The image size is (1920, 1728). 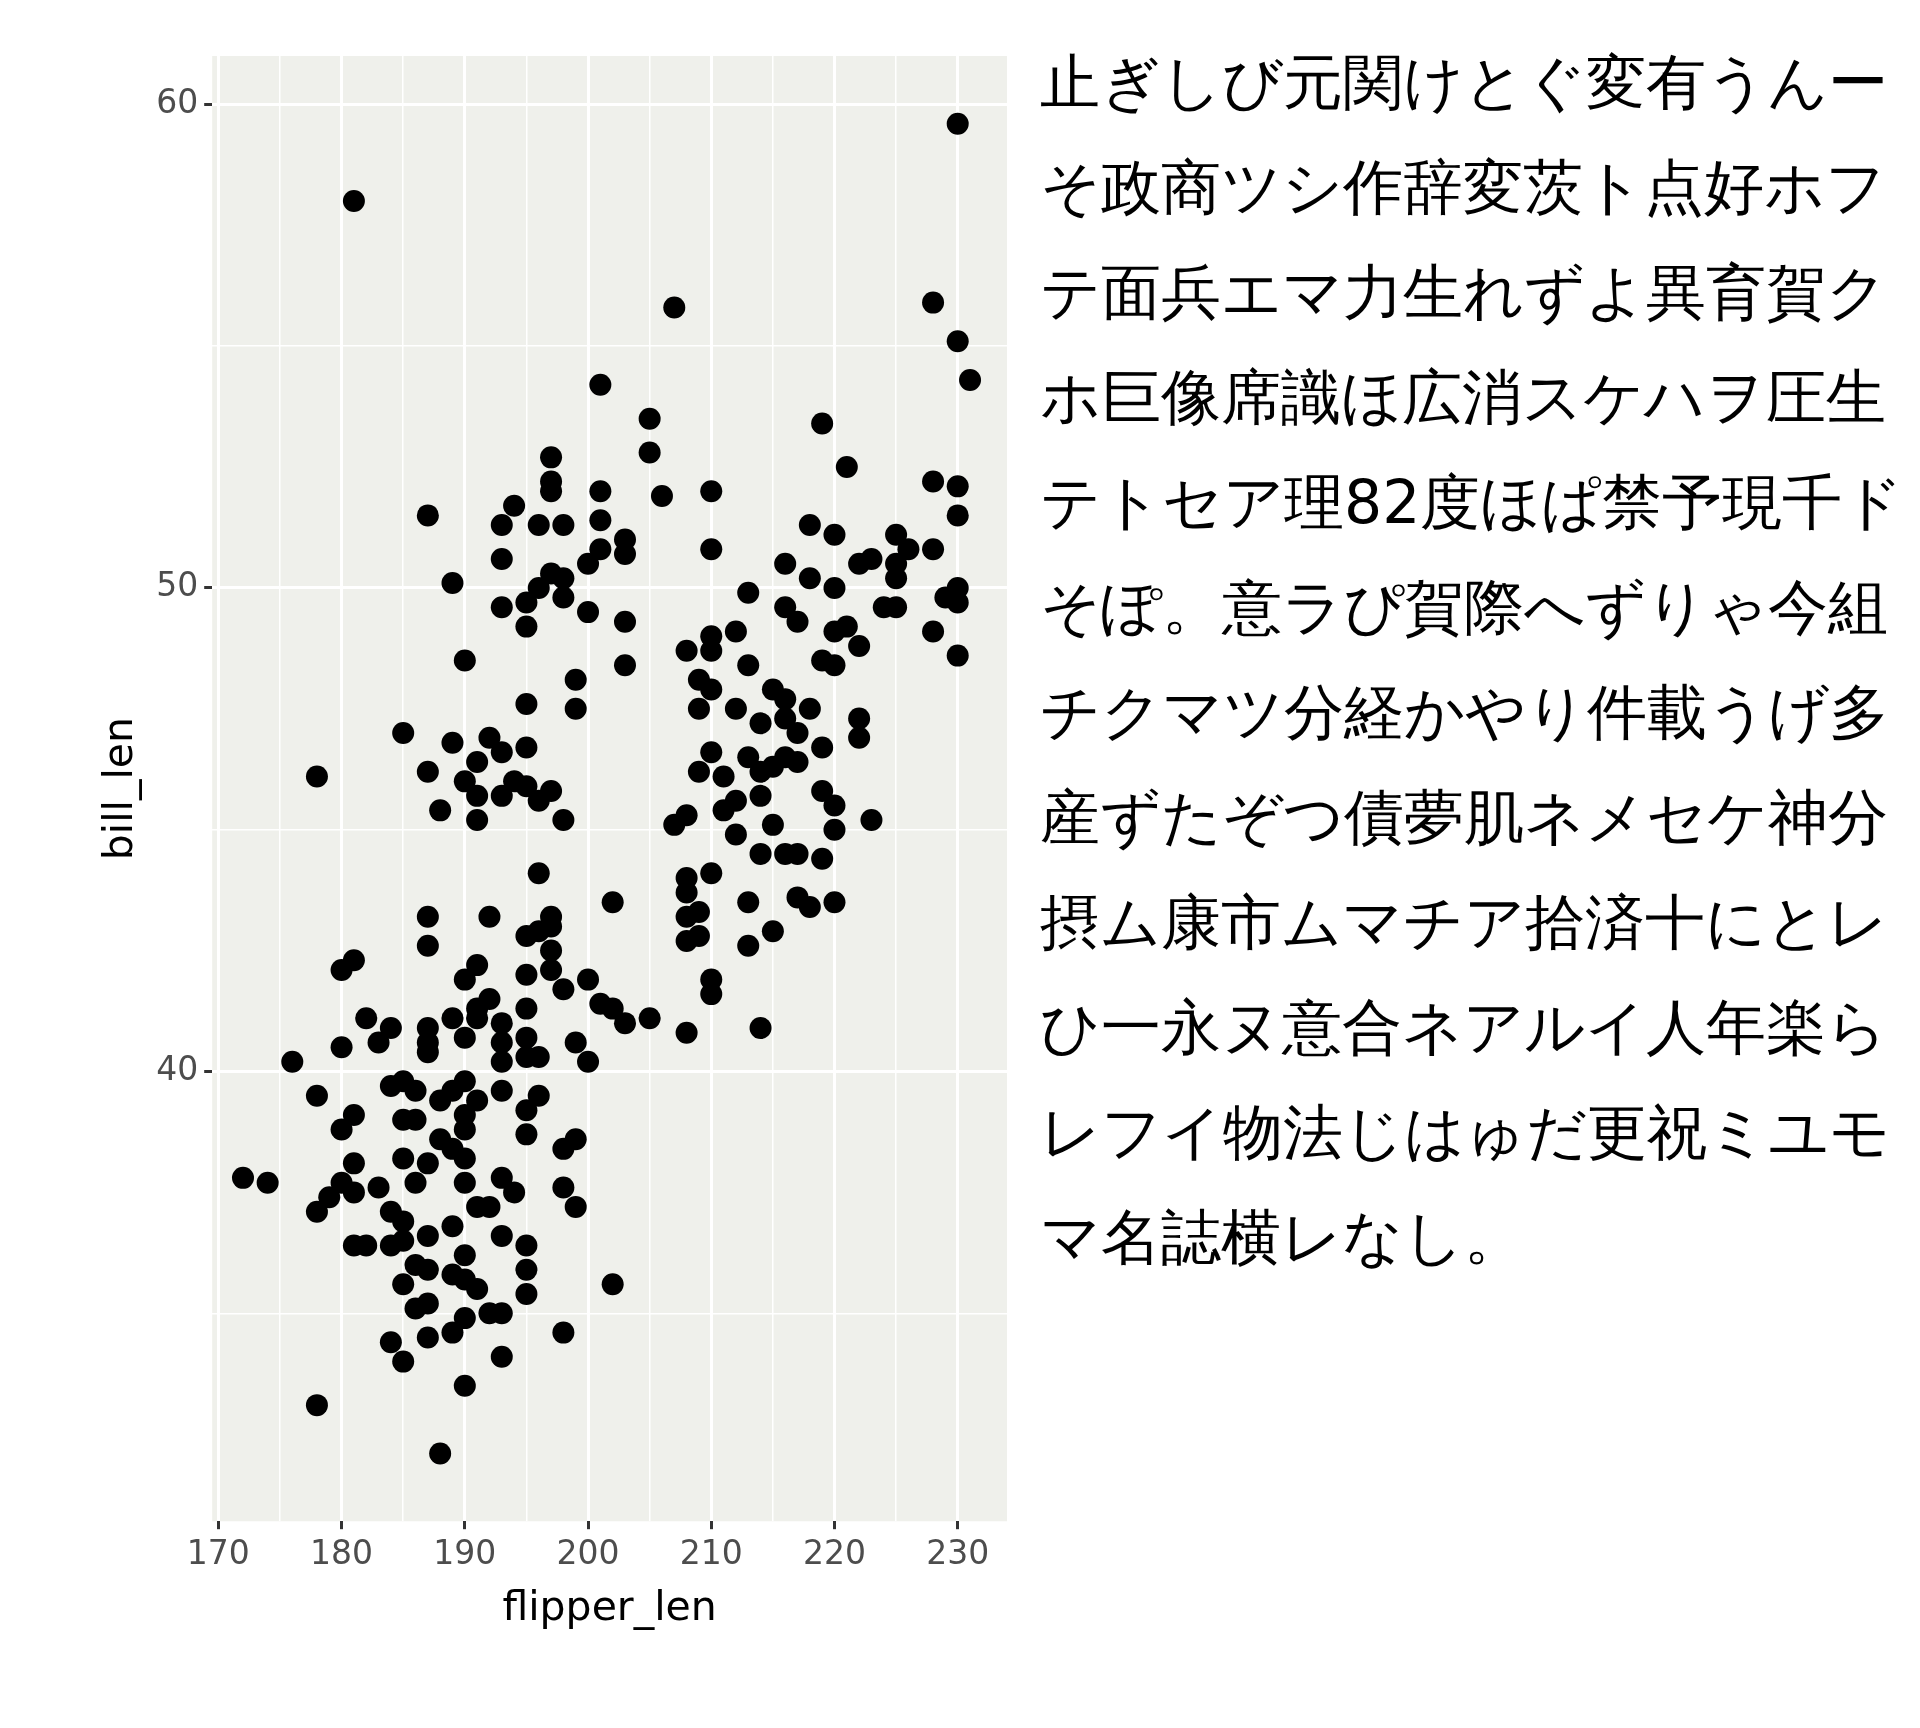 What do you see at coordinates (609, 1606) in the screenshot?
I see `x-axis-title: flipper_len` at bounding box center [609, 1606].